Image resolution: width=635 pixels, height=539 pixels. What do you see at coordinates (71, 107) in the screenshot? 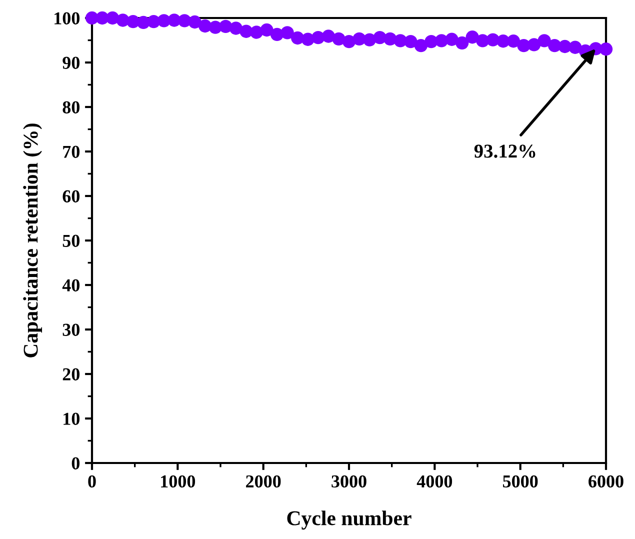
I see `y-tick-label: 80` at bounding box center [71, 107].